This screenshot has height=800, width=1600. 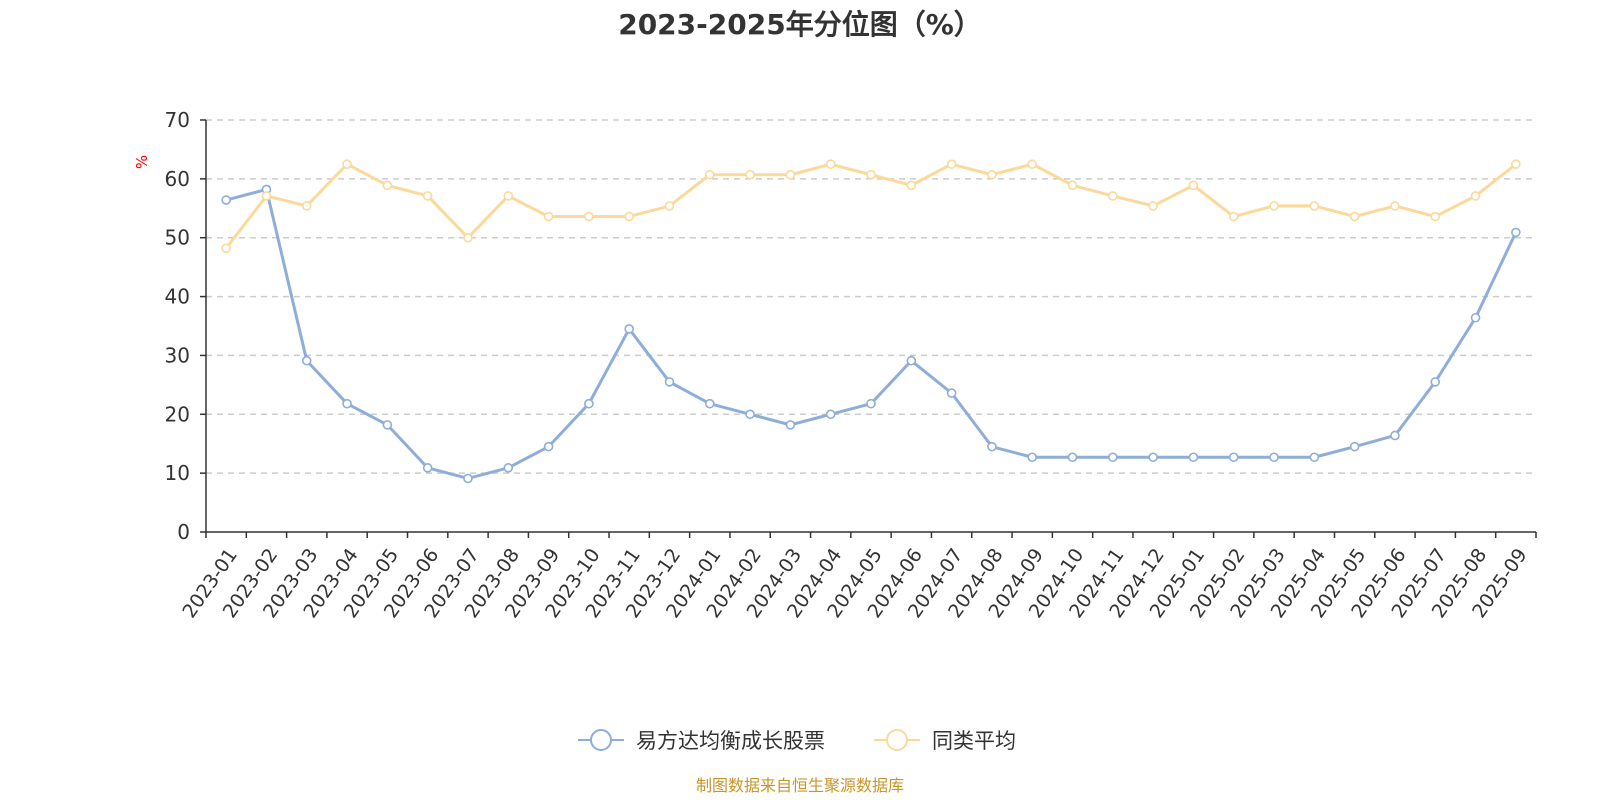 I want to click on legend-item: 易方达均衡成长股票, so click(x=701, y=741).